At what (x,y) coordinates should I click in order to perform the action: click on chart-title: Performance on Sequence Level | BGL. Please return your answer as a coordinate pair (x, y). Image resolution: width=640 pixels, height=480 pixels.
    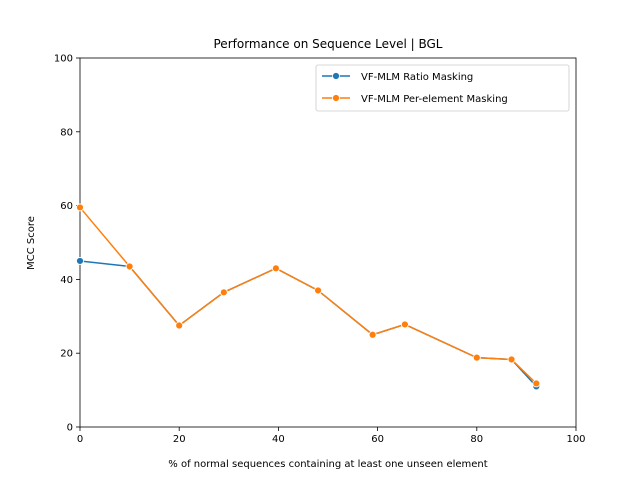
    Looking at the image, I should click on (328, 44).